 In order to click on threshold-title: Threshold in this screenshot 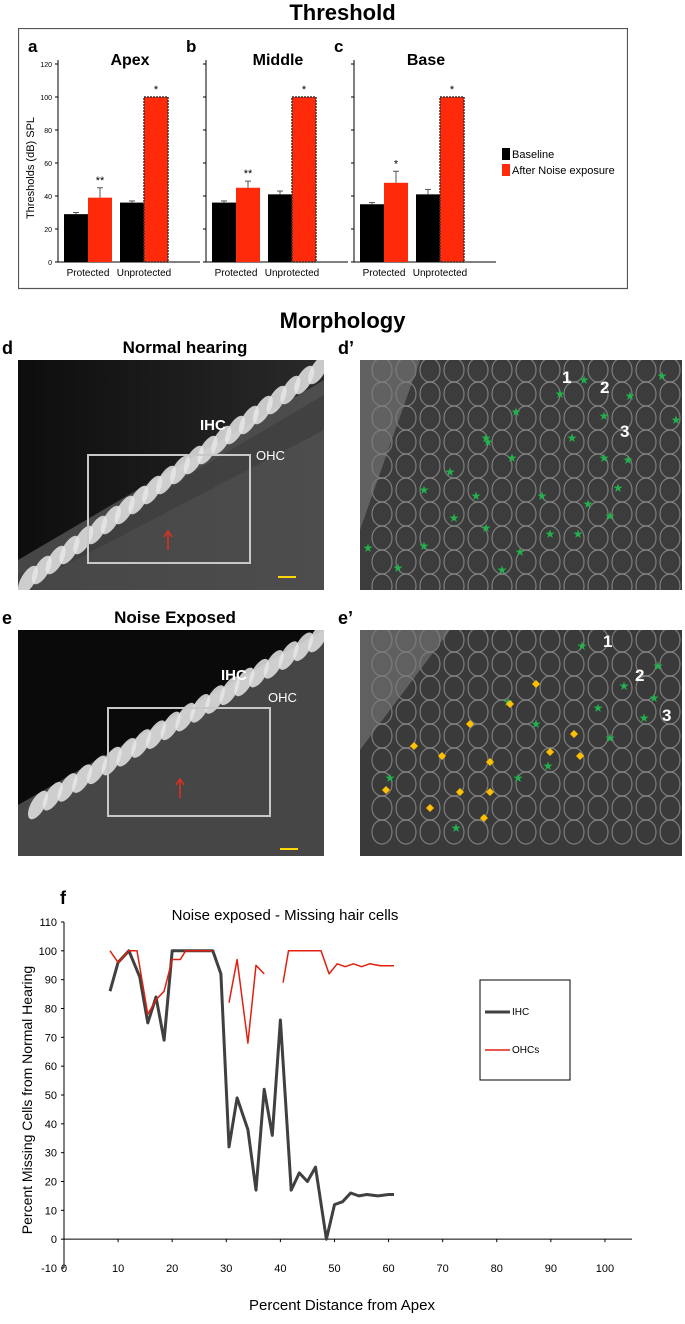, I will do `click(342, 12)`.